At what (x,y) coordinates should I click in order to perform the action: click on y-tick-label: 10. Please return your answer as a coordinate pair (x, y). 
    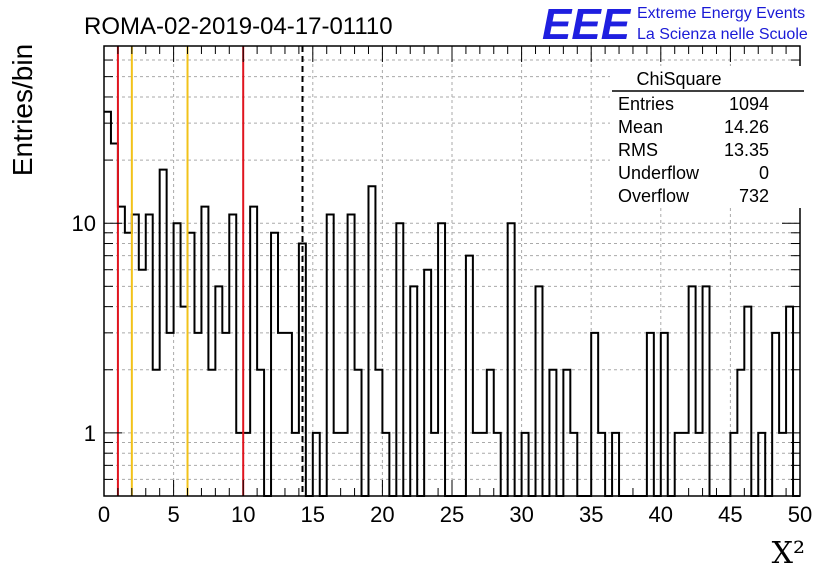
    Looking at the image, I should click on (84, 223).